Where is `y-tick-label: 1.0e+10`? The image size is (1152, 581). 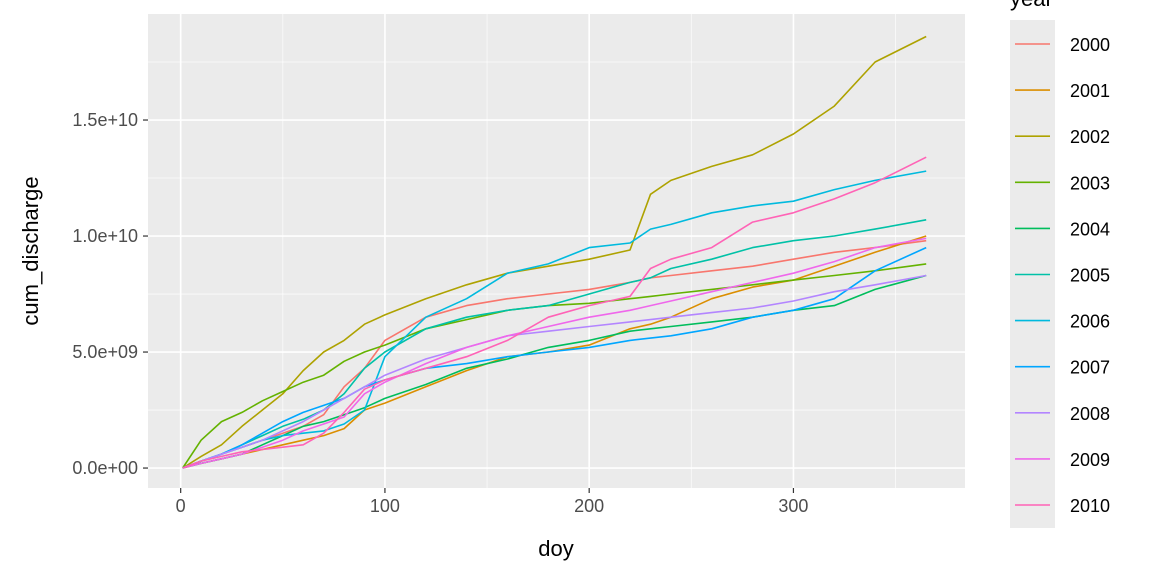
y-tick-label: 1.0e+10 is located at coordinates (105, 236).